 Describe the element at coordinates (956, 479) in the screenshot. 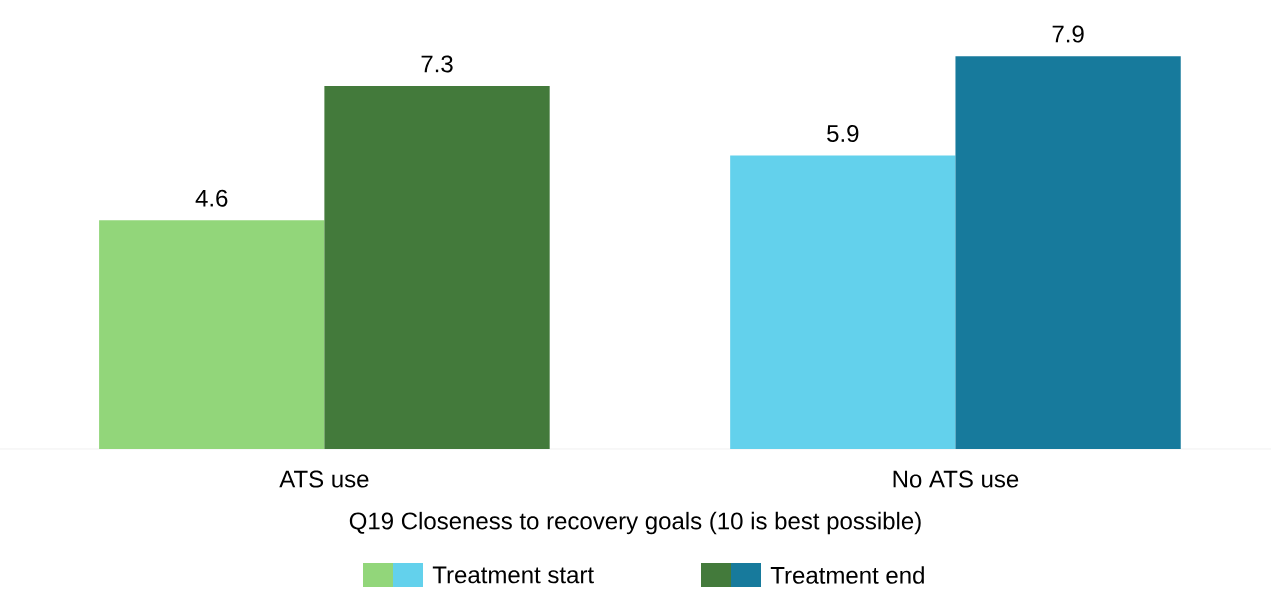

I see `x-tick-label: No ATS use` at that location.